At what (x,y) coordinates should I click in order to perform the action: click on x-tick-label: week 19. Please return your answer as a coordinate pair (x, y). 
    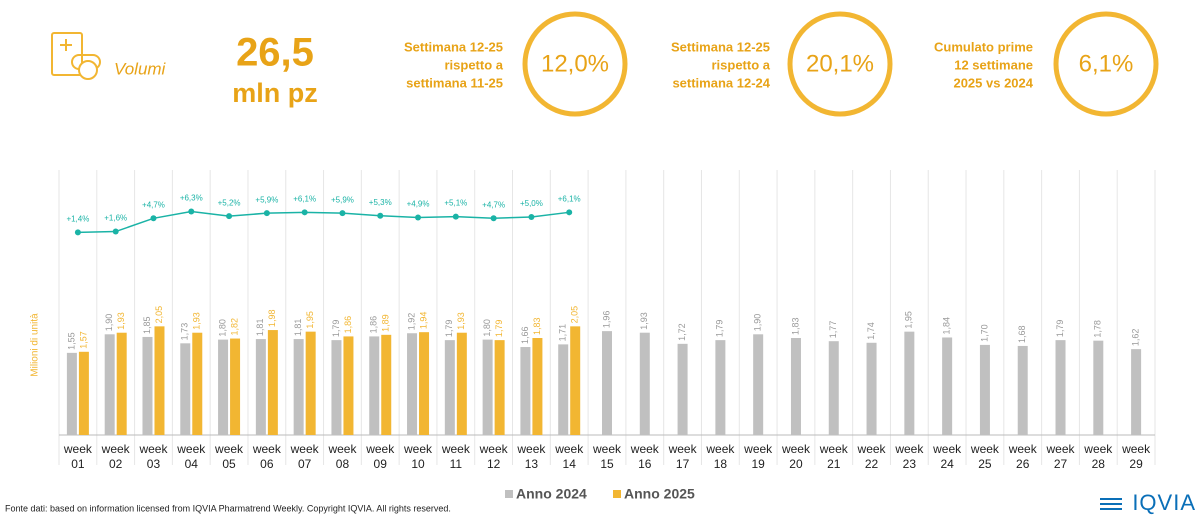
    Looking at the image, I should click on (758, 456).